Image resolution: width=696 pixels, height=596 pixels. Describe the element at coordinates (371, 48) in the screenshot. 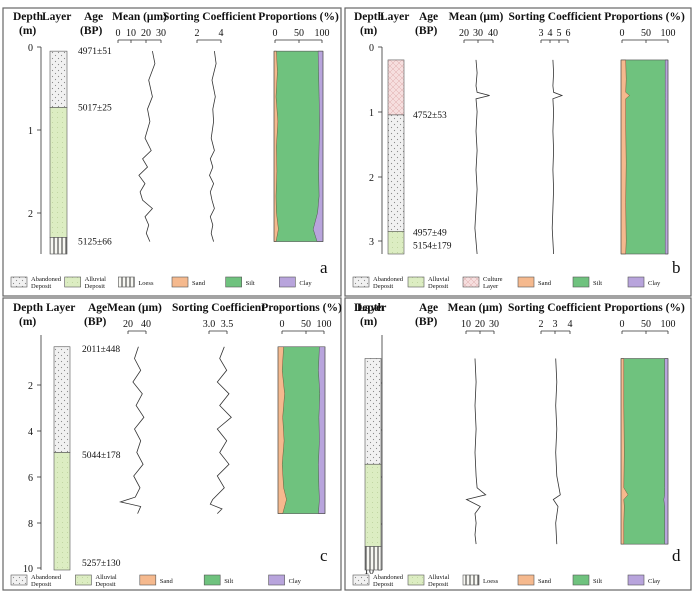

I see `depth-tick-label: 0` at that location.